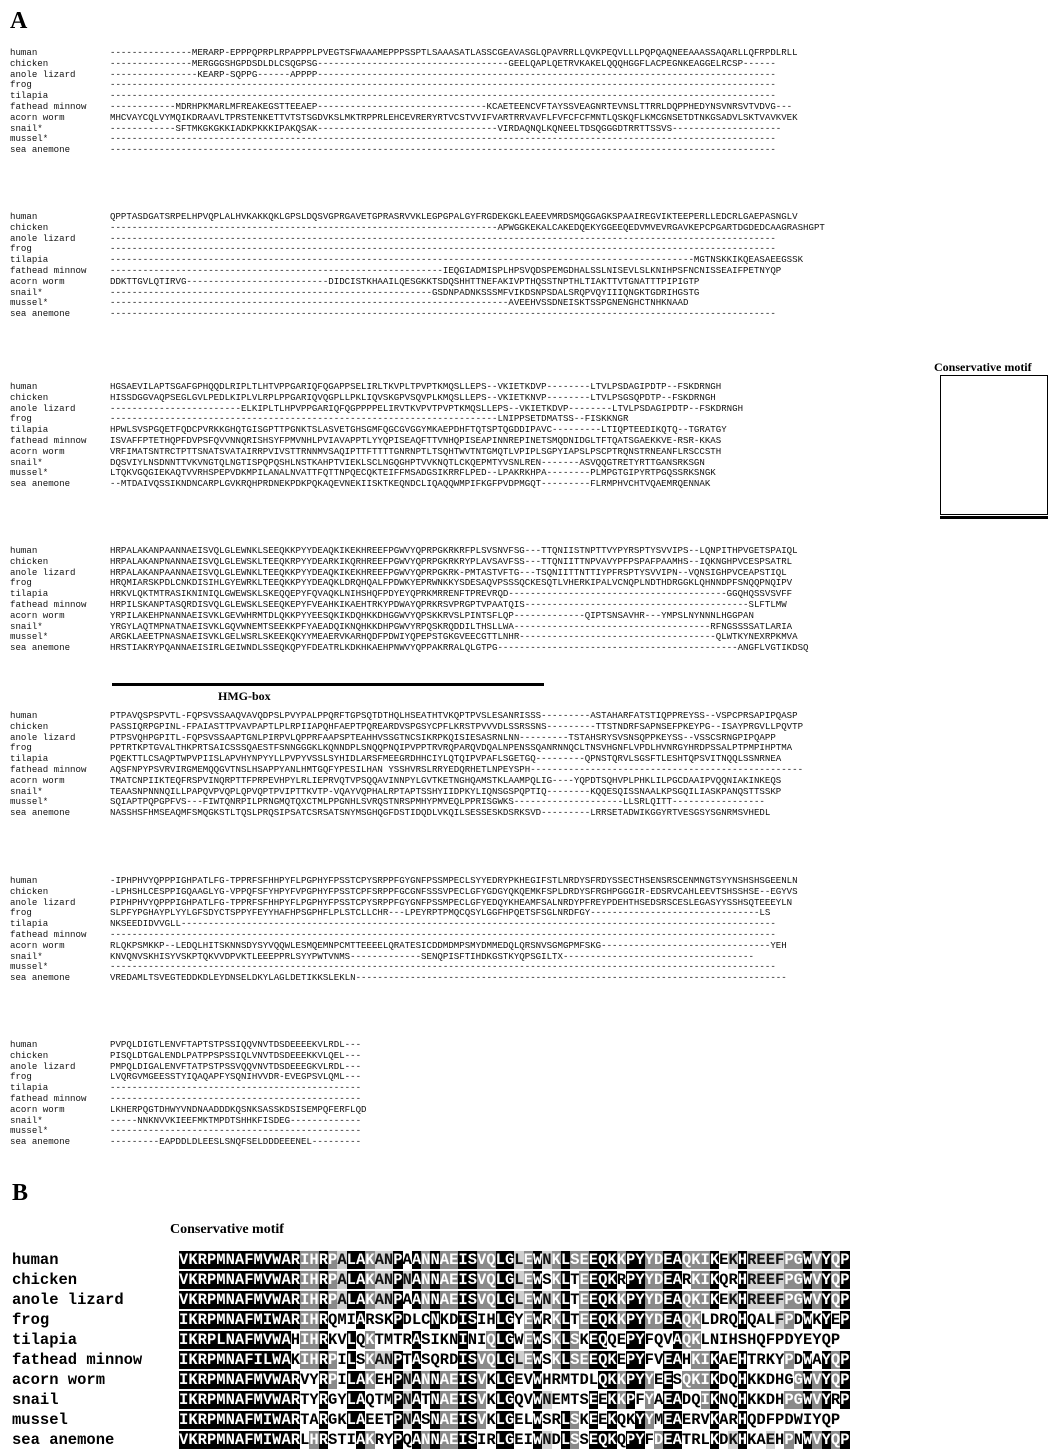  What do you see at coordinates (24, 1045) in the screenshot?
I see `species-name: human` at bounding box center [24, 1045].